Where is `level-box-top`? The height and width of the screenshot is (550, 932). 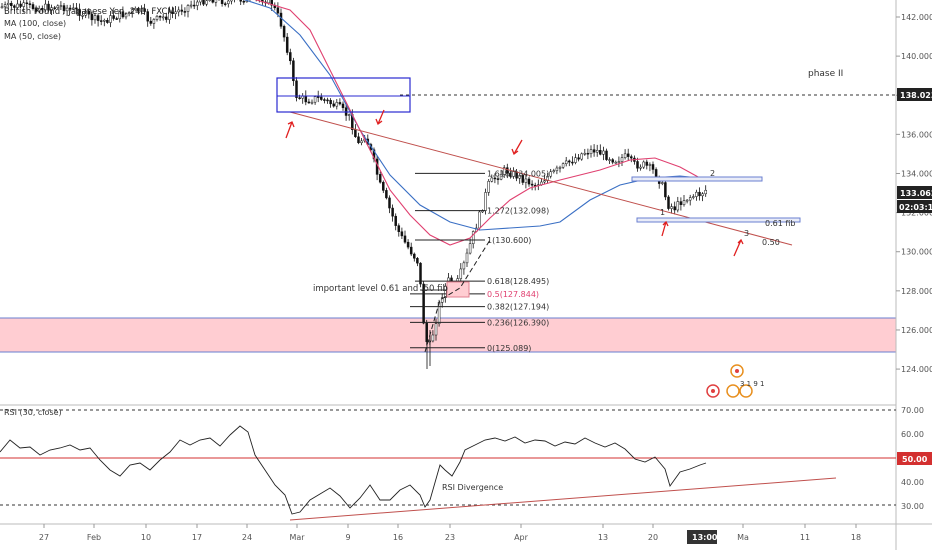 level-box-top is located at coordinates (697, 179).